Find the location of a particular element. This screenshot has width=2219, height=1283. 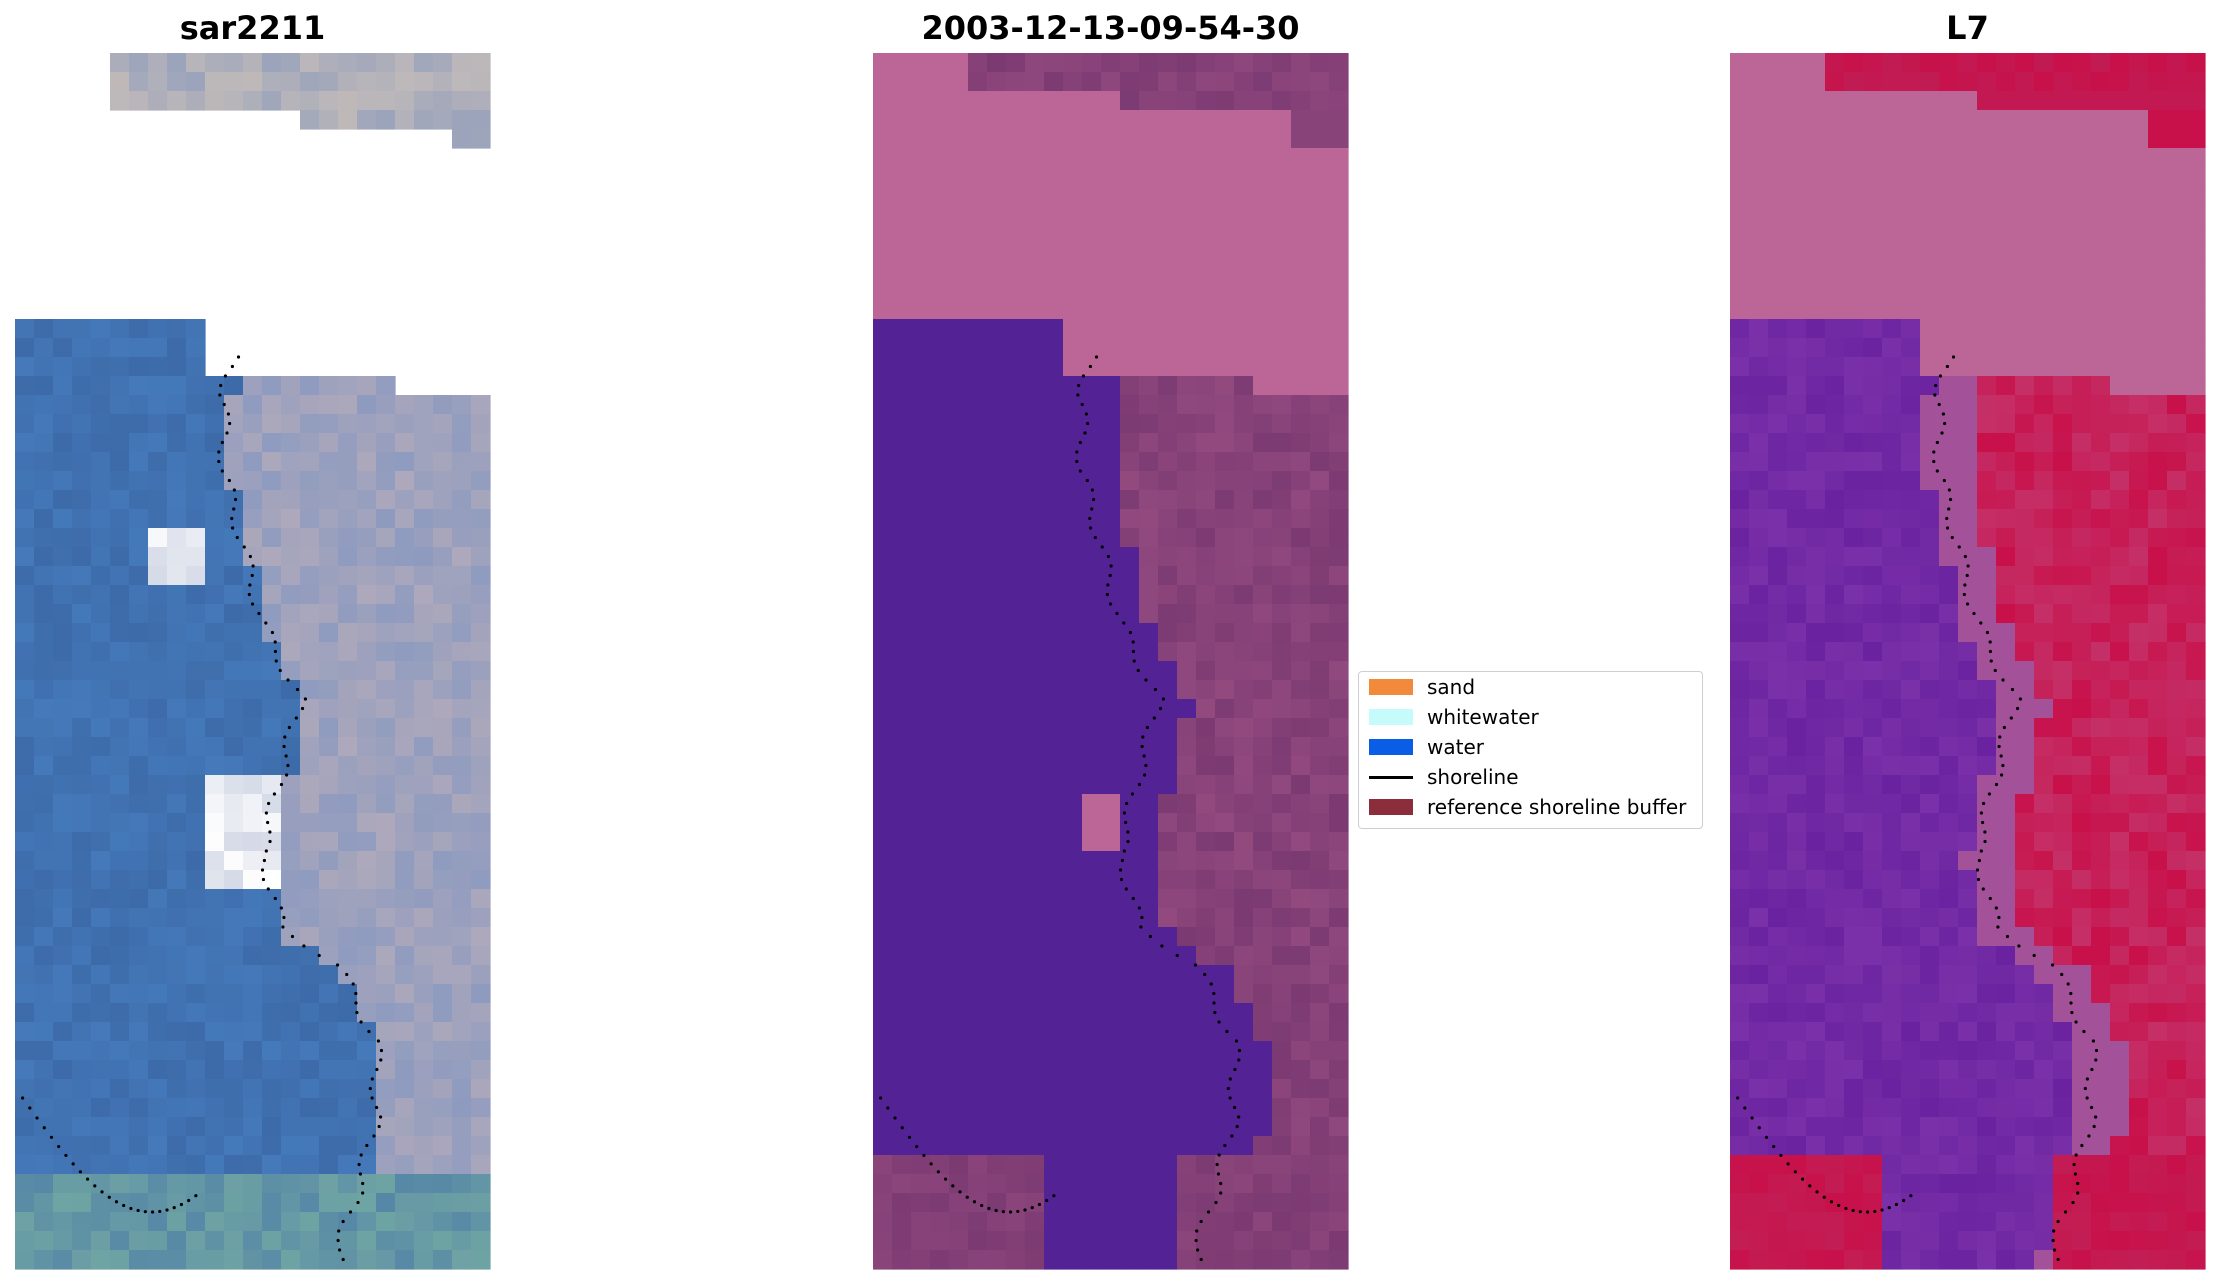

legend-label-shoreline: shoreline is located at coordinates (1473, 777).